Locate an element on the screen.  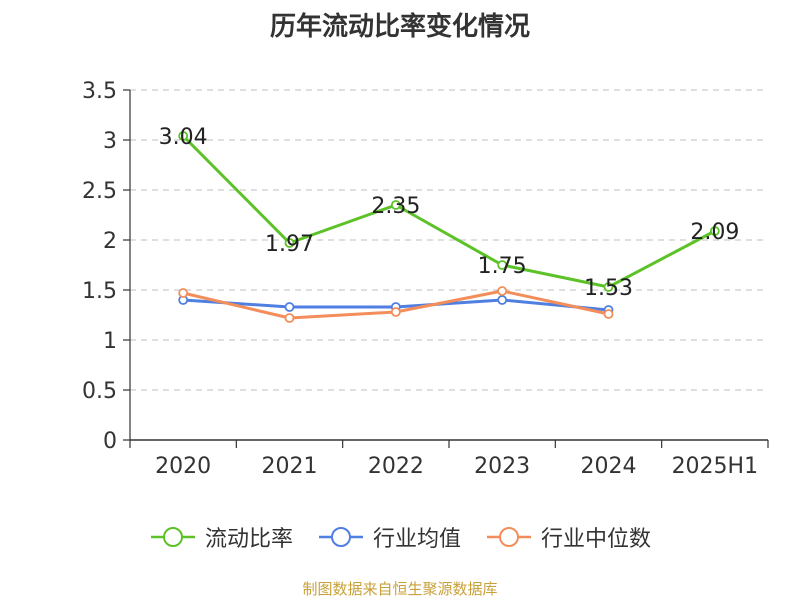
legend: 流动比率 行业均值 行业中位数 is located at coordinates (400, 537).